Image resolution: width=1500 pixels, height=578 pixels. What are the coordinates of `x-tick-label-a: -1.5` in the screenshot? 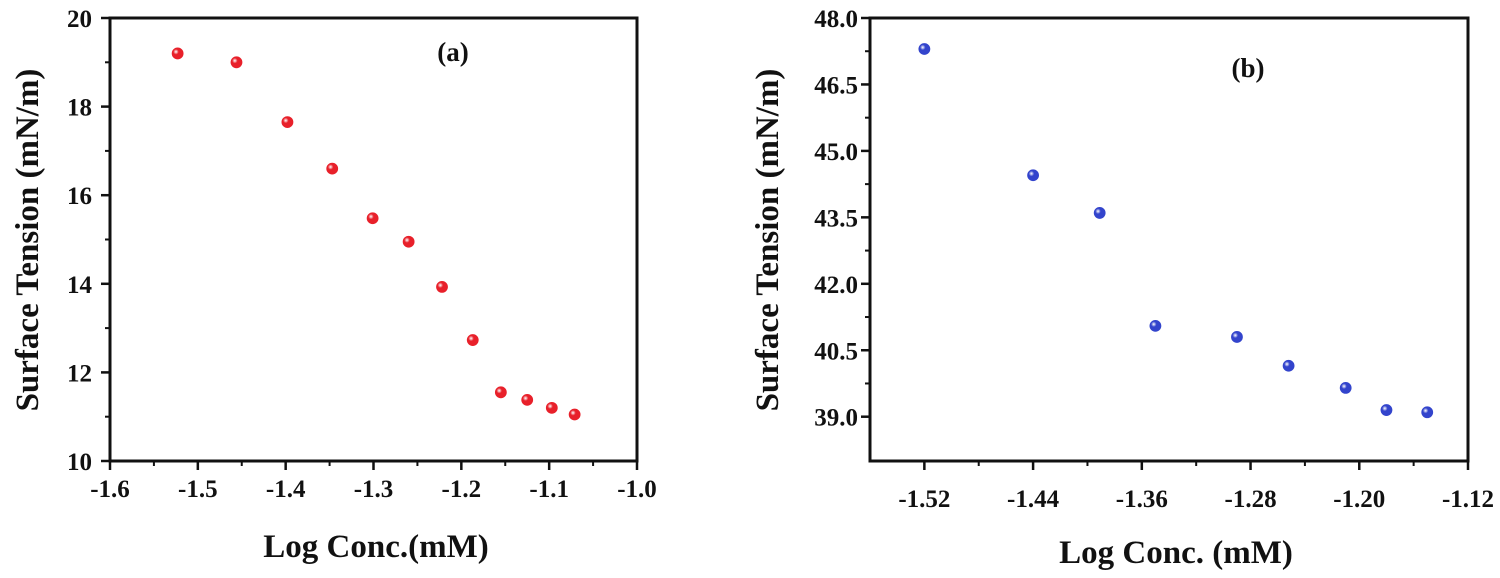 It's located at (198, 489).